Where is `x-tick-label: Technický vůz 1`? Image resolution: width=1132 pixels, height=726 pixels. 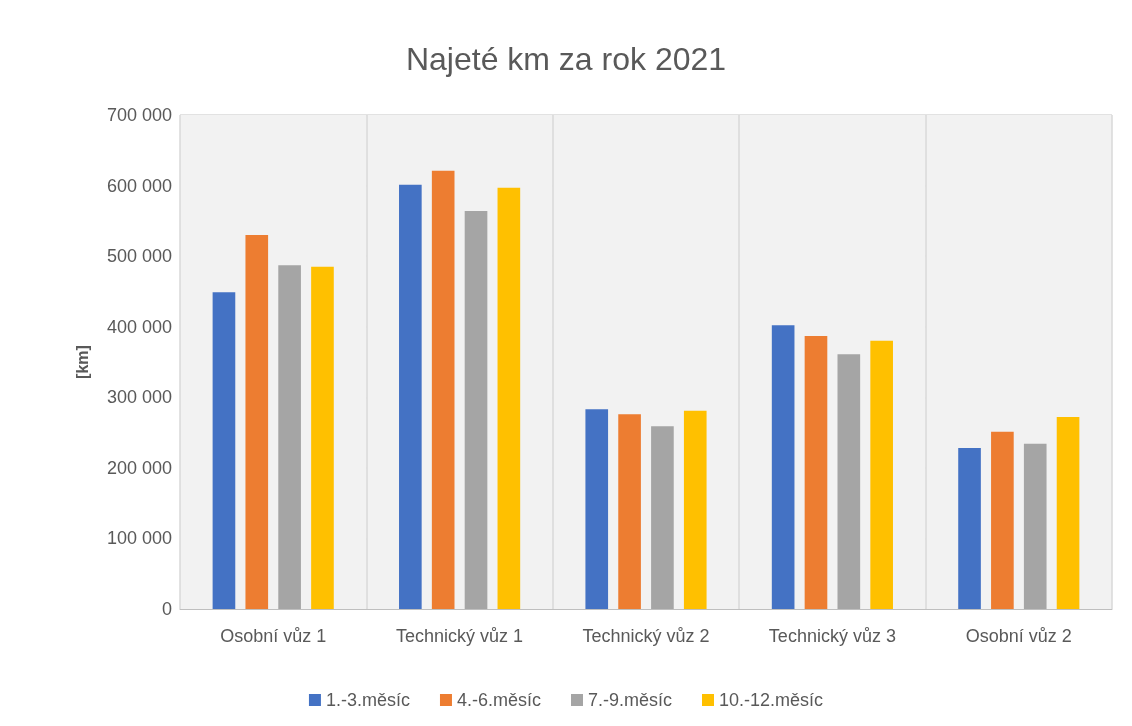 x-tick-label: Technický vůz 1 is located at coordinates (460, 636).